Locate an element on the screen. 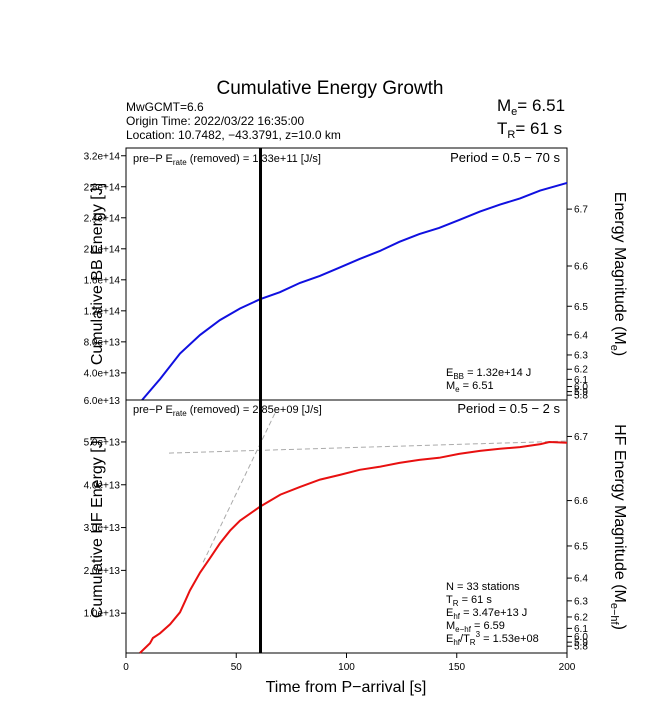  header-line: Origin Time: 2022/03/22 16:35:00 is located at coordinates (215, 121).